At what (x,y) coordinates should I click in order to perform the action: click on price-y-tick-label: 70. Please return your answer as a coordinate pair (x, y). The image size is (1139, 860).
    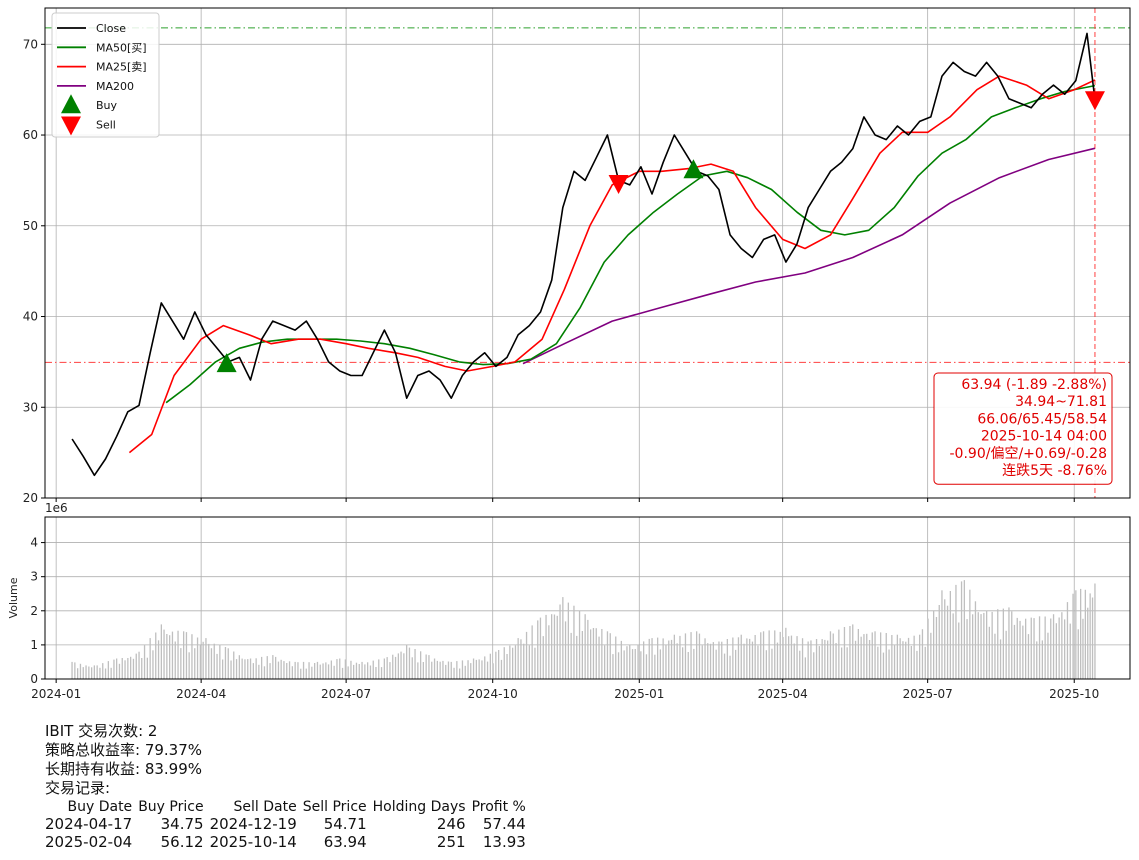
    Looking at the image, I should click on (30, 44).